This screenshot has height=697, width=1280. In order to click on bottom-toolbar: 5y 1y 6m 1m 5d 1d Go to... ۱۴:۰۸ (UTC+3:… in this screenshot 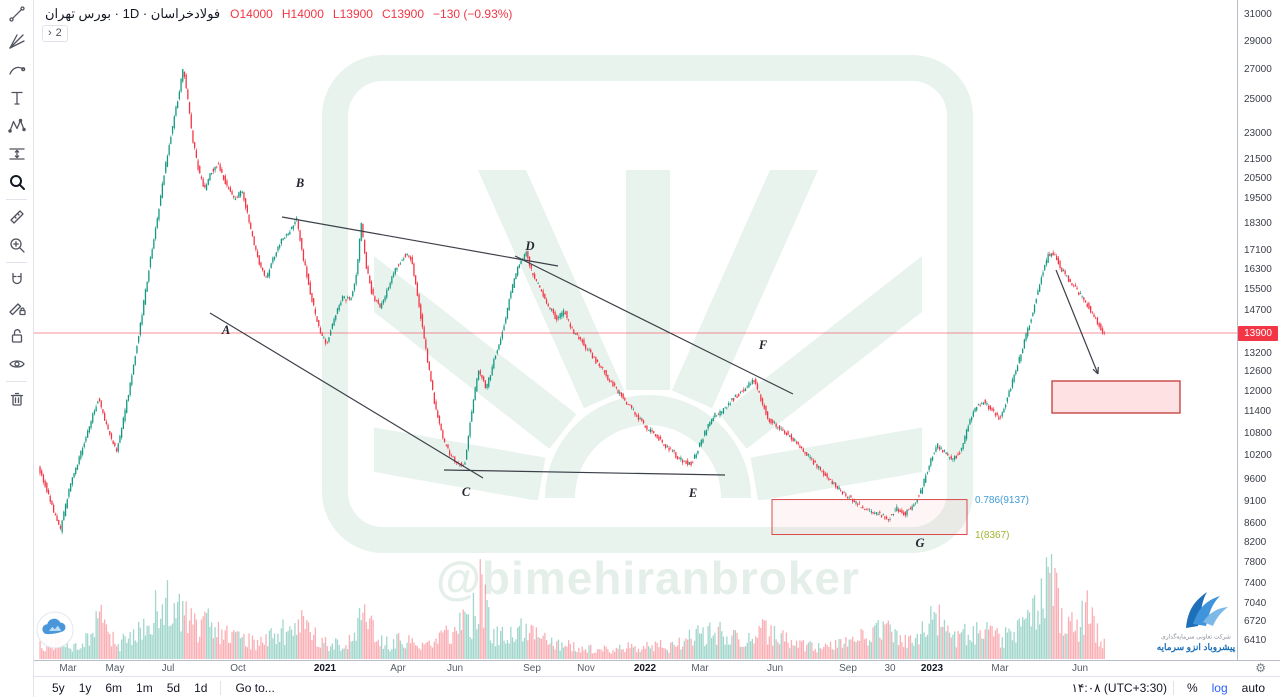, I will do `click(656, 686)`.